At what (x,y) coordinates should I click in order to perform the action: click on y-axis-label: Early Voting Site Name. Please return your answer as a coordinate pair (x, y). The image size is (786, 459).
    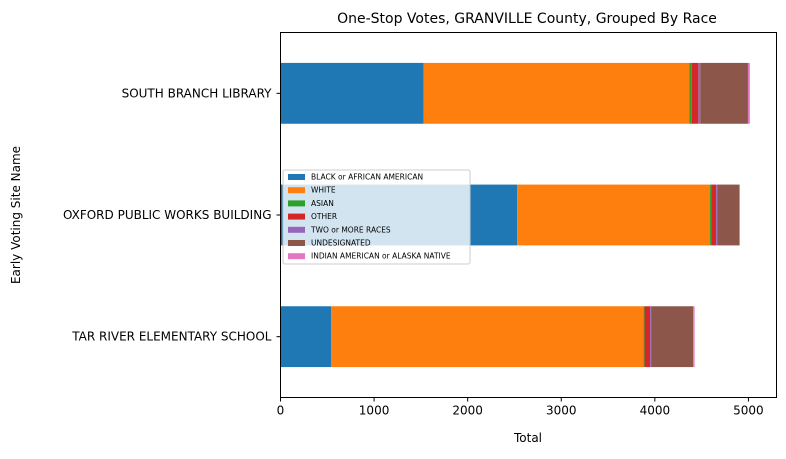
    Looking at the image, I should click on (16, 215).